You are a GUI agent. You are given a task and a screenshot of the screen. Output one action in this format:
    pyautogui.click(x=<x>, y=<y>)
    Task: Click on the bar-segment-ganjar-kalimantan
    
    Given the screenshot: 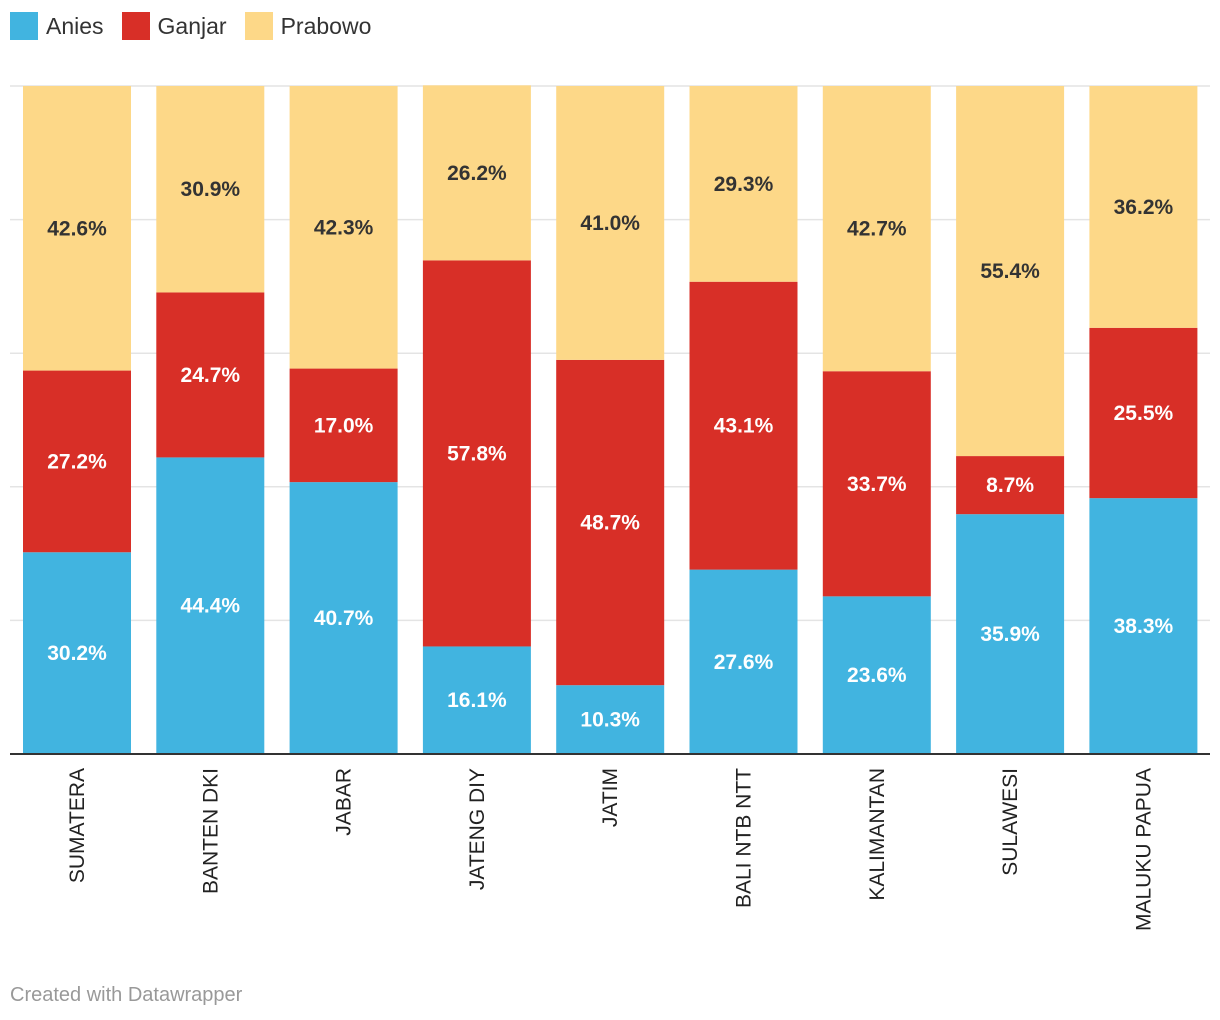 What is the action you would take?
    pyautogui.click(x=876, y=484)
    